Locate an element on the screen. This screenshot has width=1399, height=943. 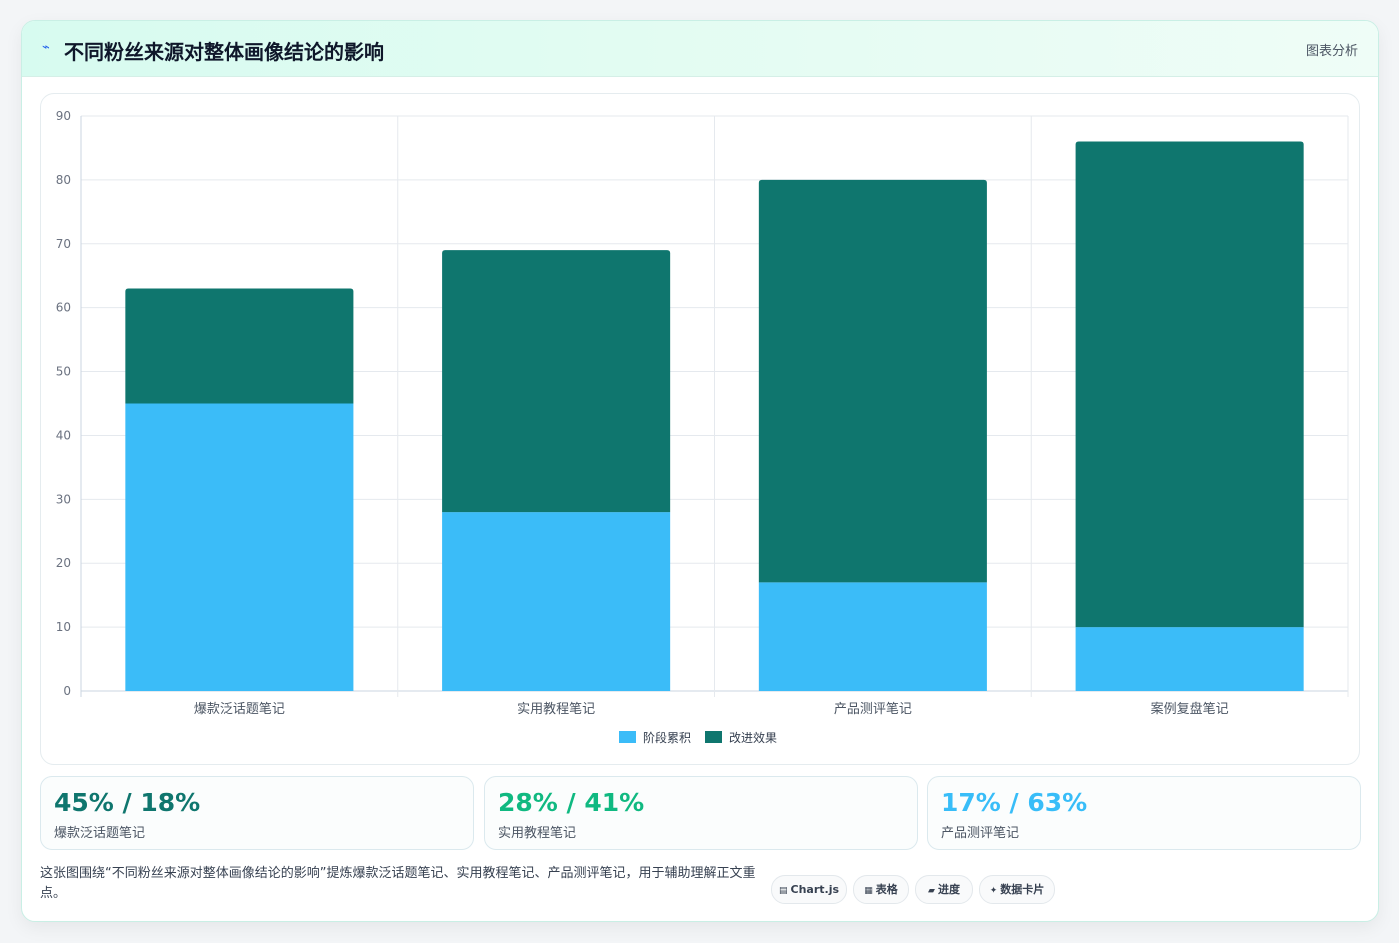
stat-label: 产品测评笔记 is located at coordinates (980, 833).